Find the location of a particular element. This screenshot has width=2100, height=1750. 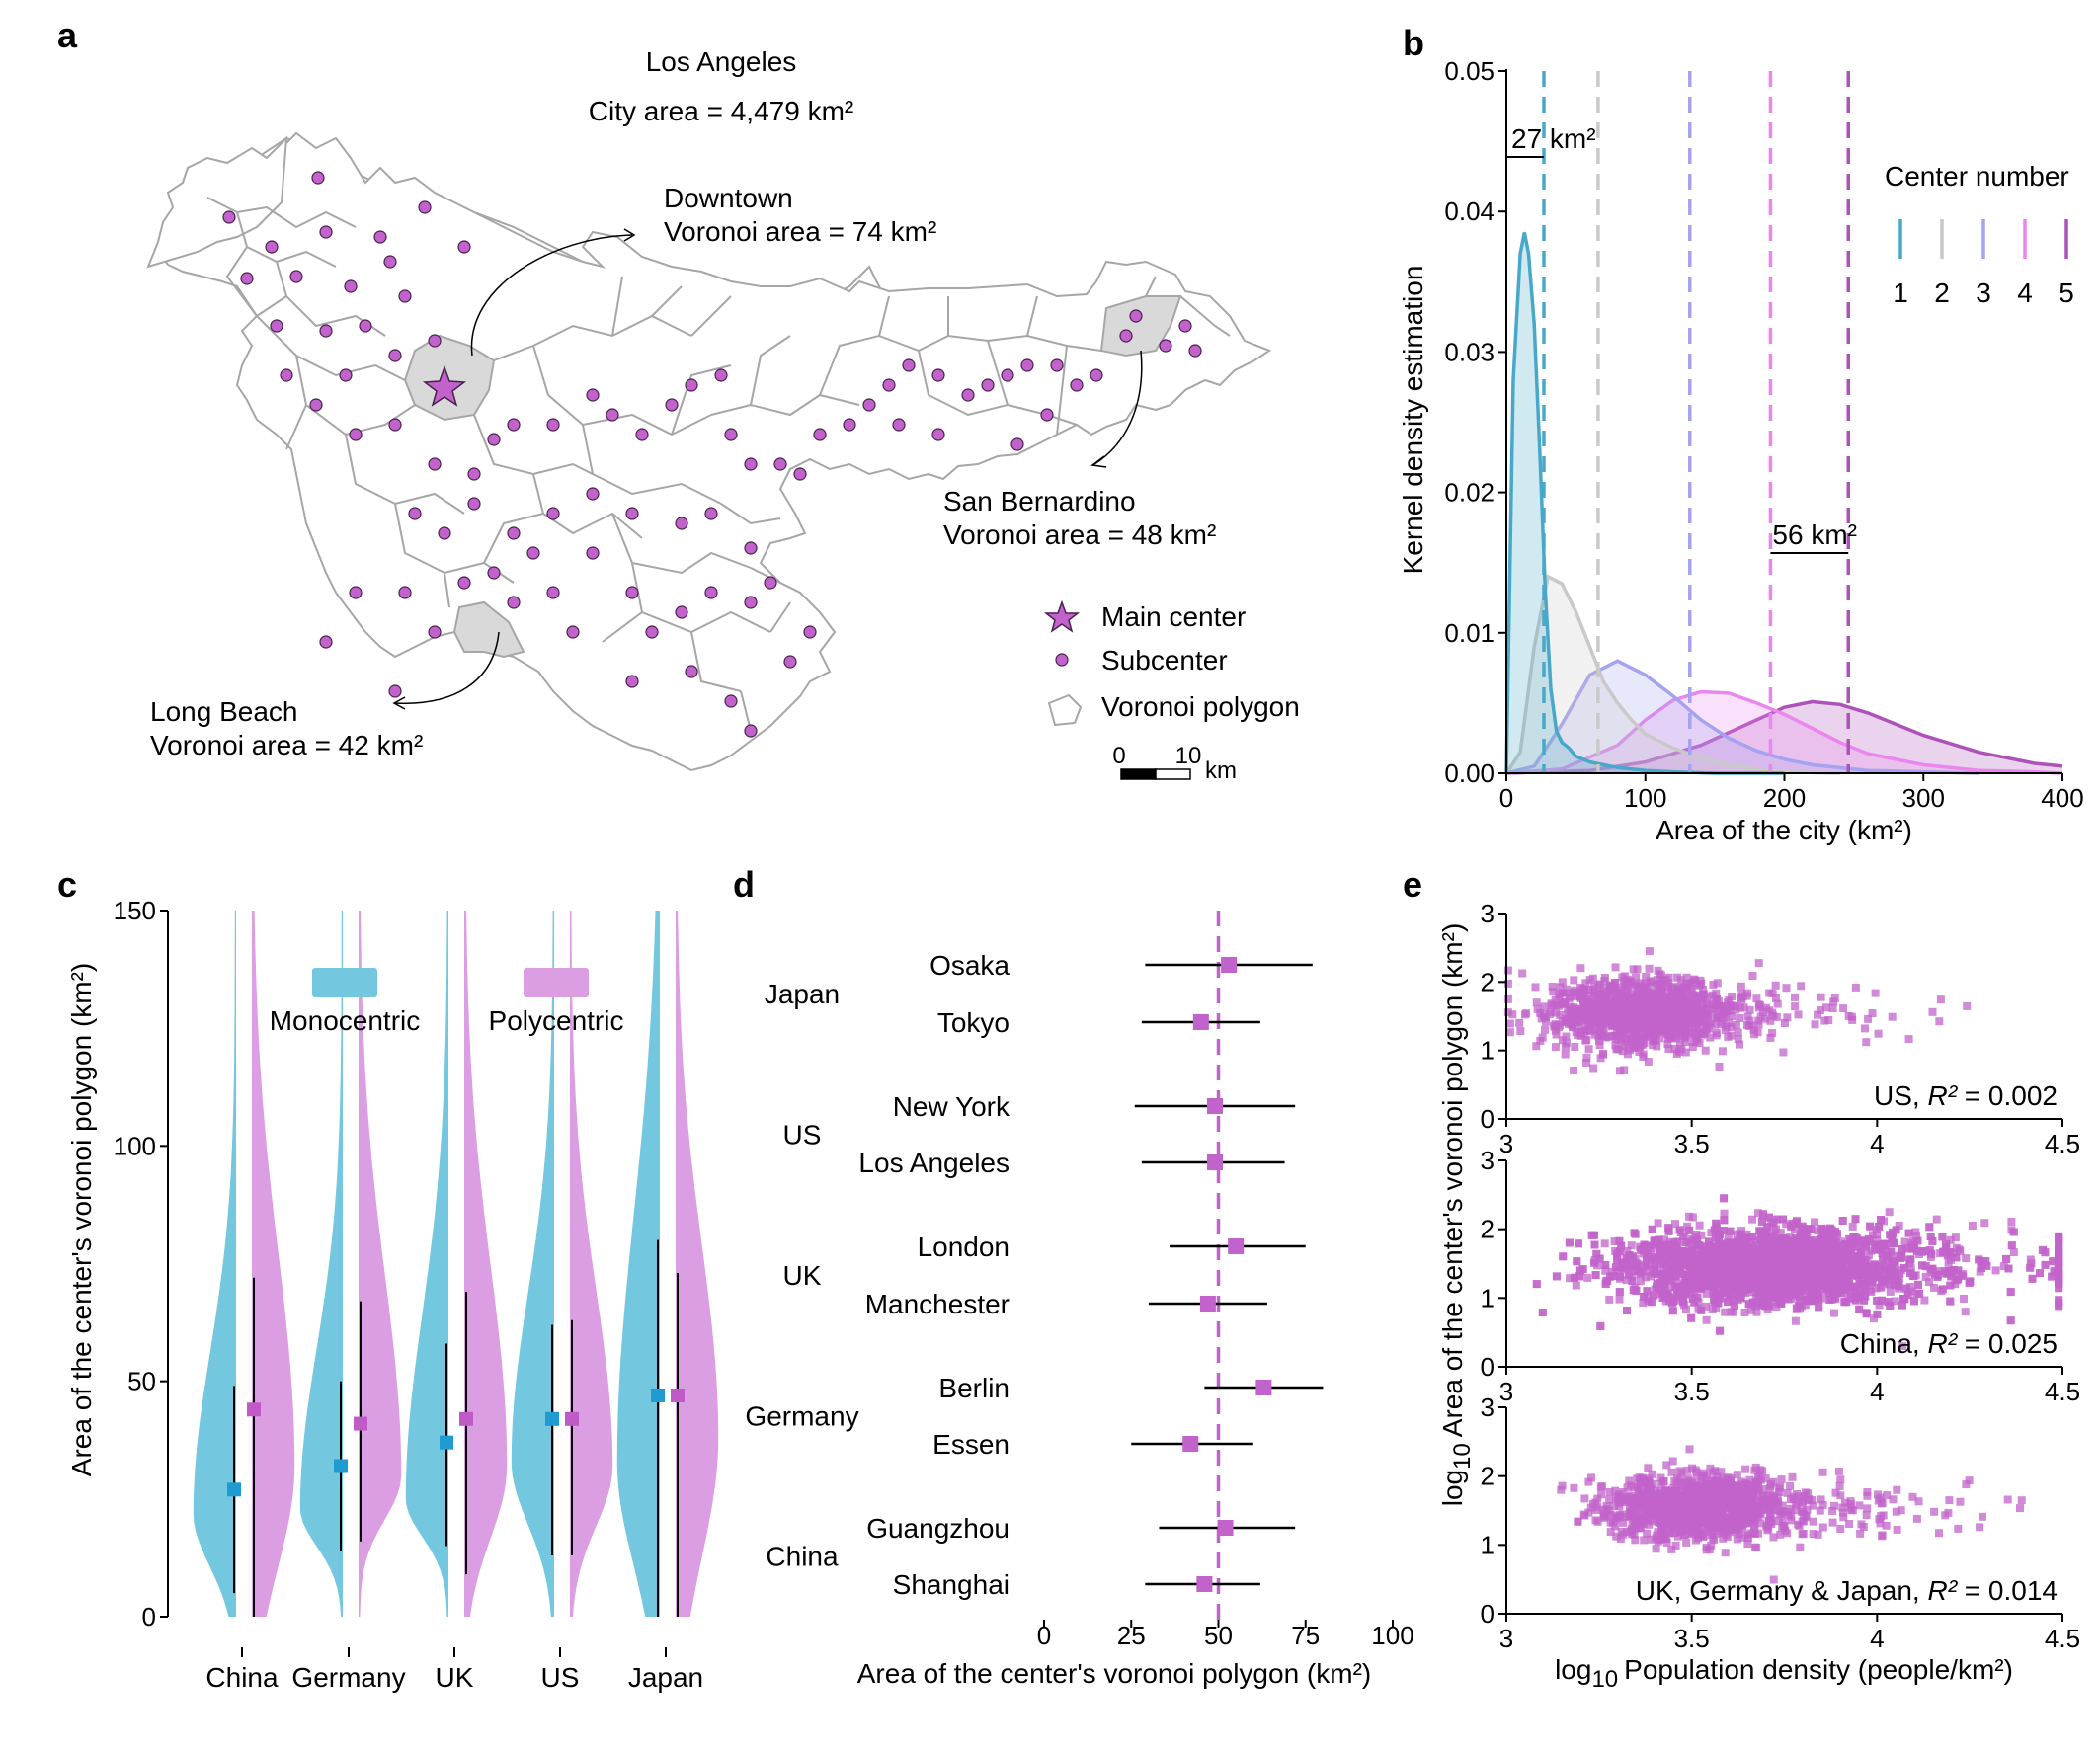

forest-point-Osaka is located at coordinates (1229, 965).